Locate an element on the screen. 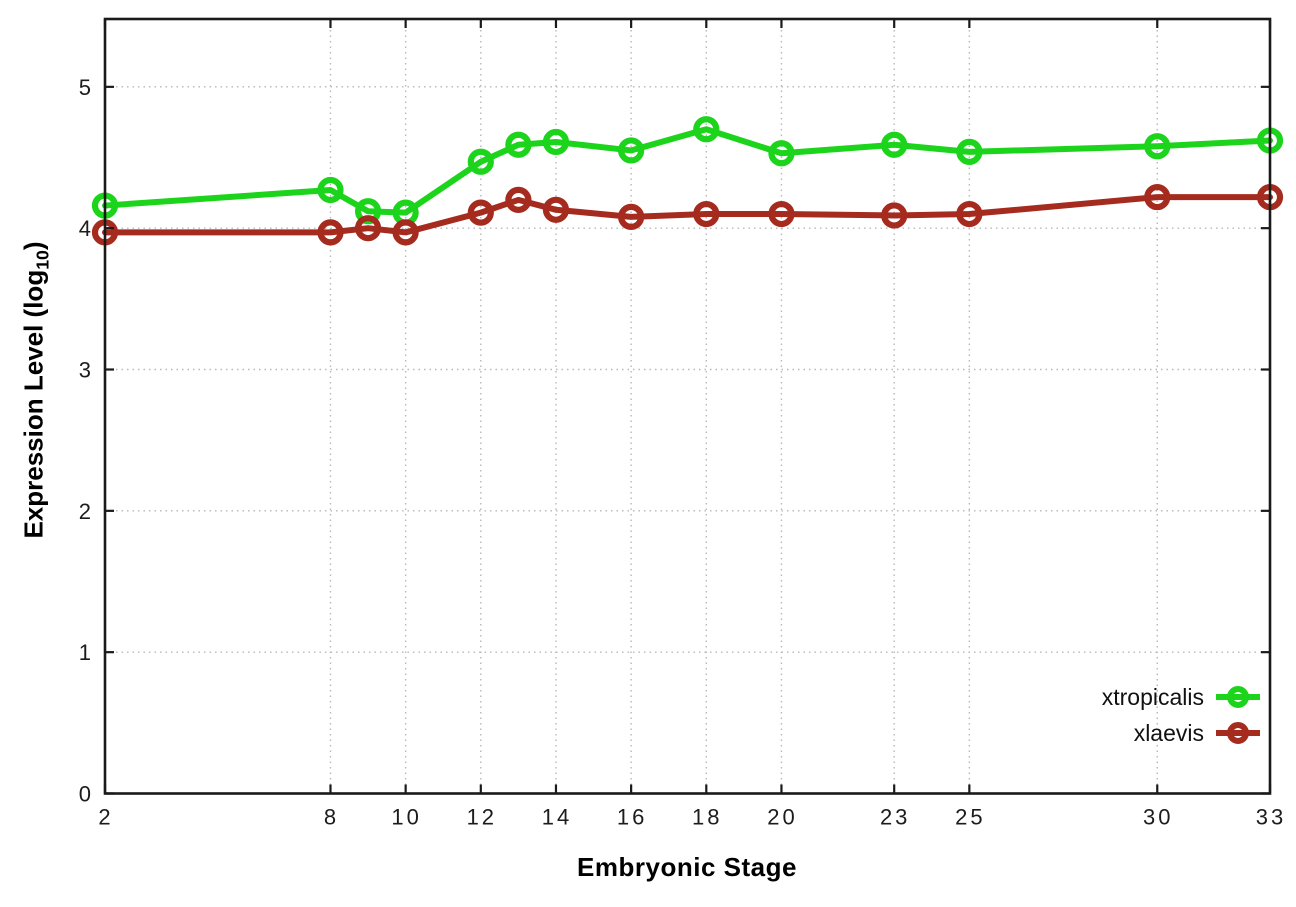 The width and height of the screenshot is (1296, 907). x-tick-label: 2 is located at coordinates (105, 817).